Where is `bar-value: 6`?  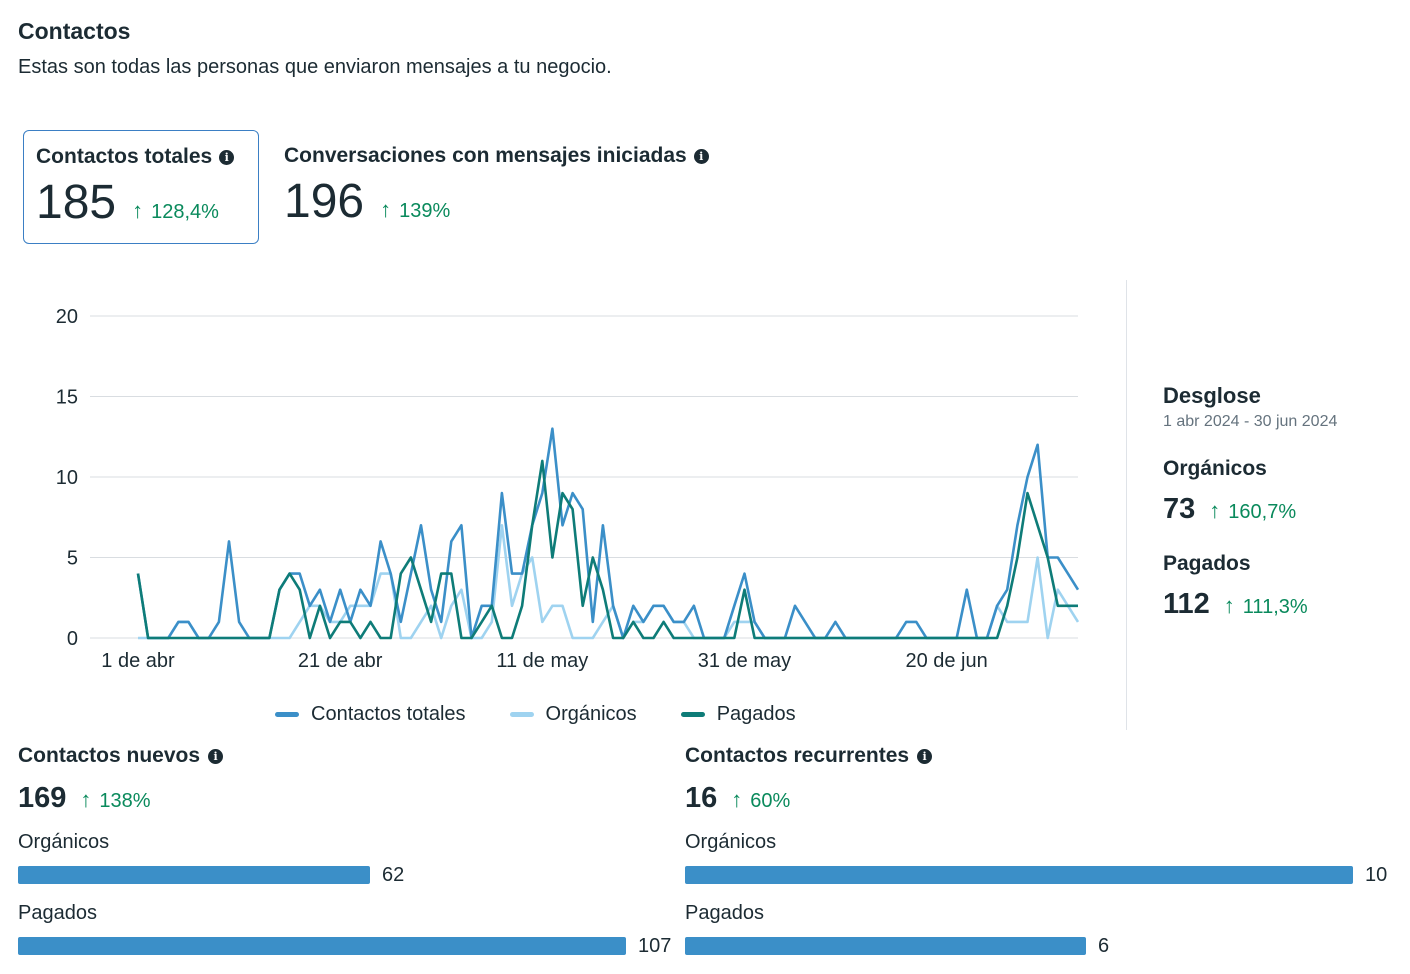 bar-value: 6 is located at coordinates (1104, 945).